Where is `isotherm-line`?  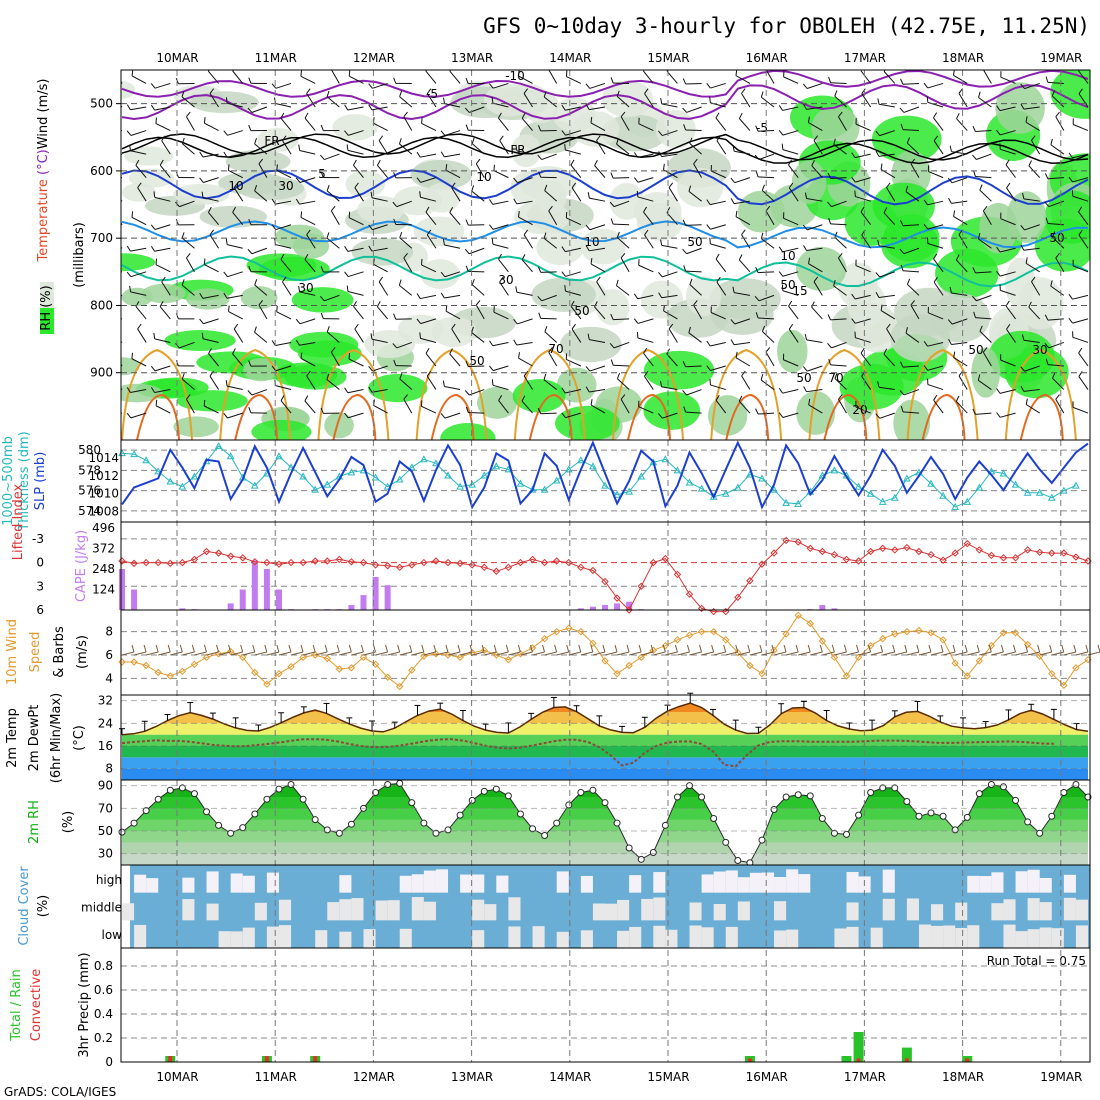 isotherm-line is located at coordinates (605, 187).